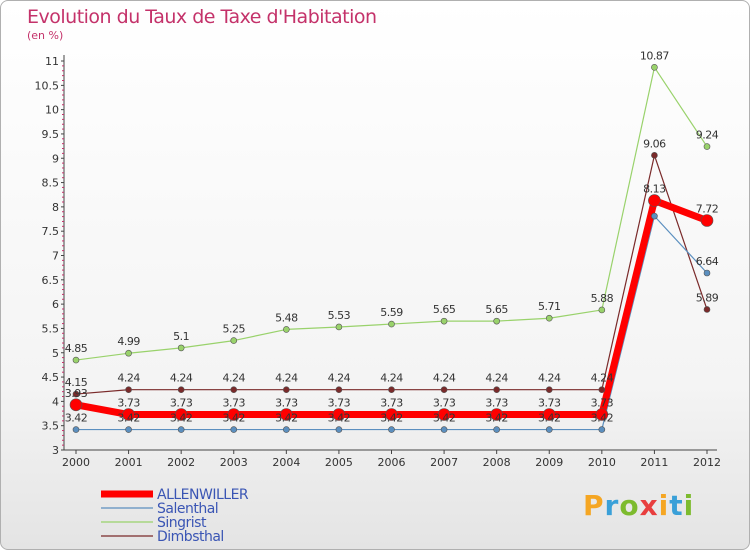  What do you see at coordinates (676, 505) in the screenshot?
I see `logo-letter: t` at bounding box center [676, 505].